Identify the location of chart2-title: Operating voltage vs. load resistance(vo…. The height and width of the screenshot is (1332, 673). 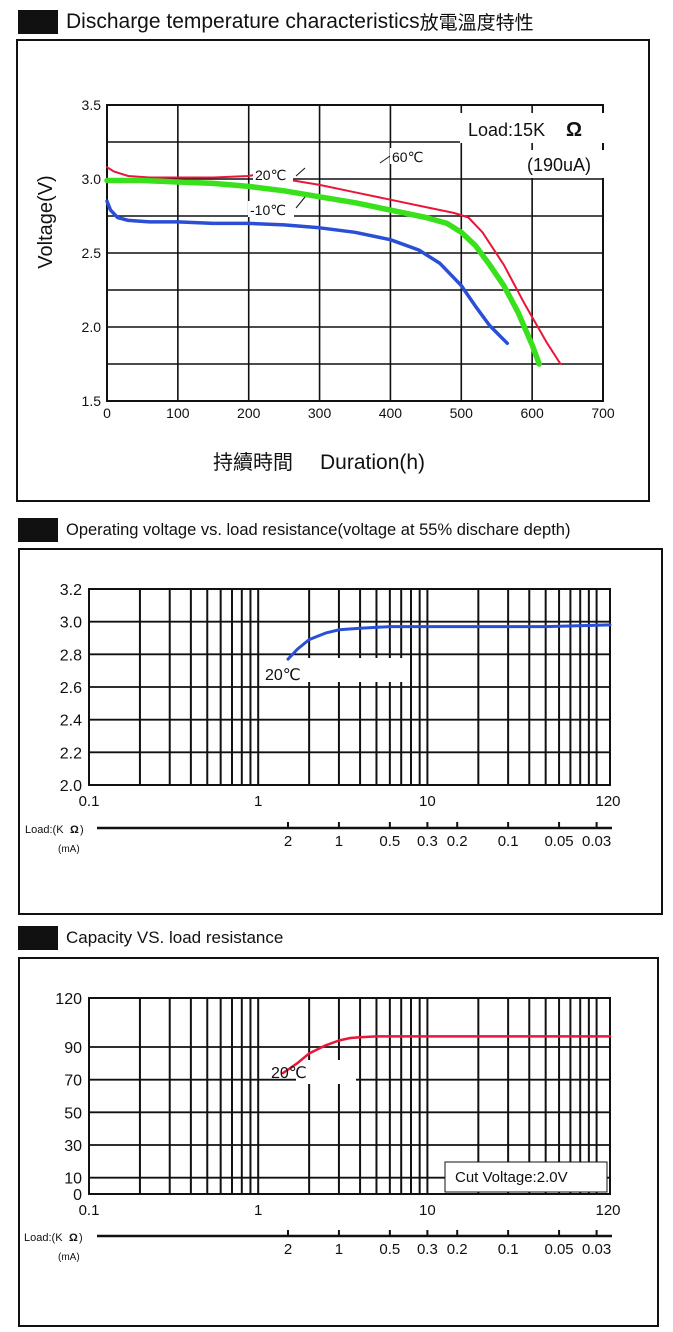
(318, 529).